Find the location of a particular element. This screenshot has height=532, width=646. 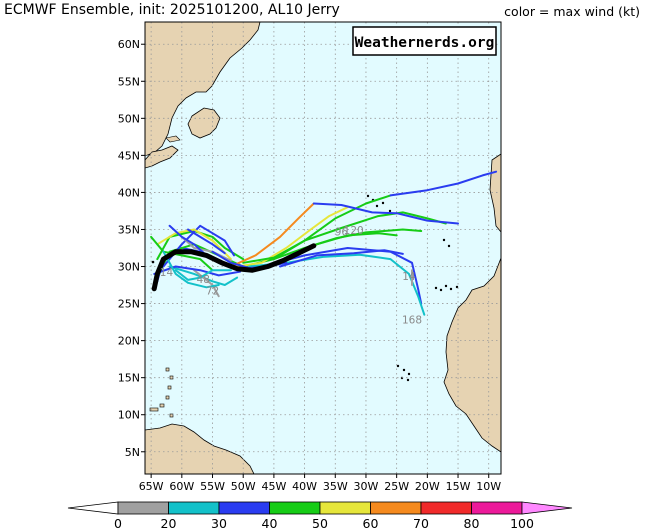

lat-tick-label: 15N is located at coordinates (129, 378).